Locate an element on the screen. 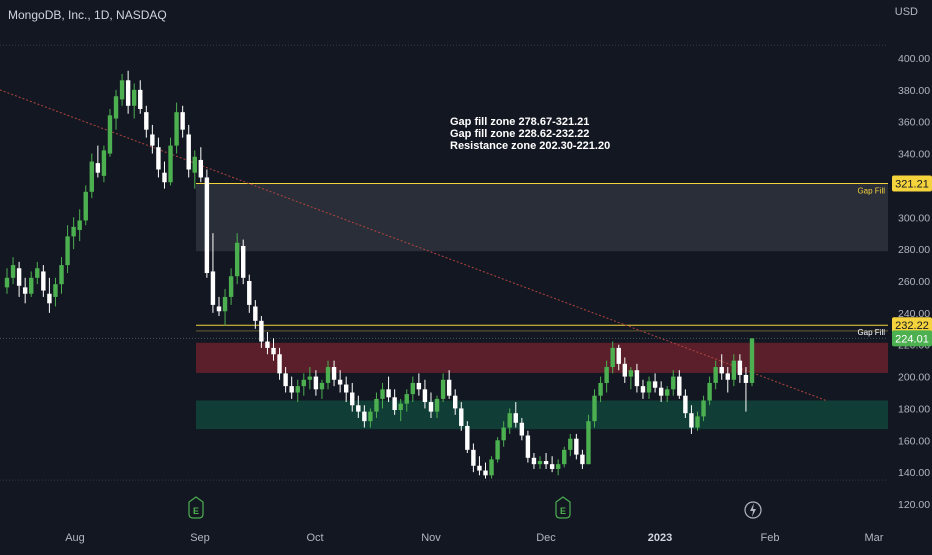 Image resolution: width=932 pixels, height=555 pixels. lightning-icon-bolt is located at coordinates (753, 510).